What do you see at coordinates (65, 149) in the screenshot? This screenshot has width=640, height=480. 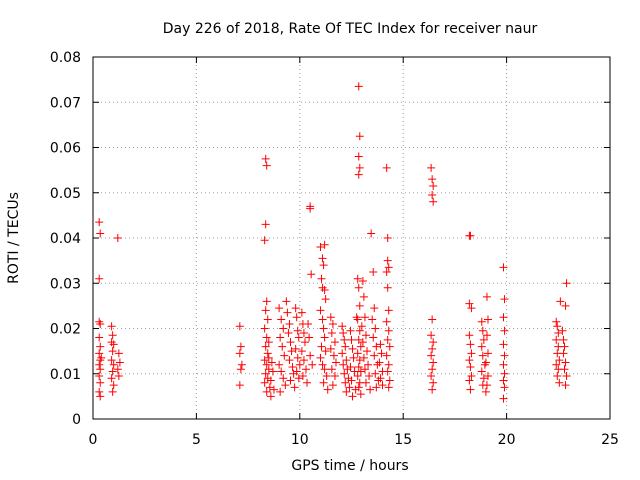 I see `y-tick-label: 0.06` at bounding box center [65, 149].